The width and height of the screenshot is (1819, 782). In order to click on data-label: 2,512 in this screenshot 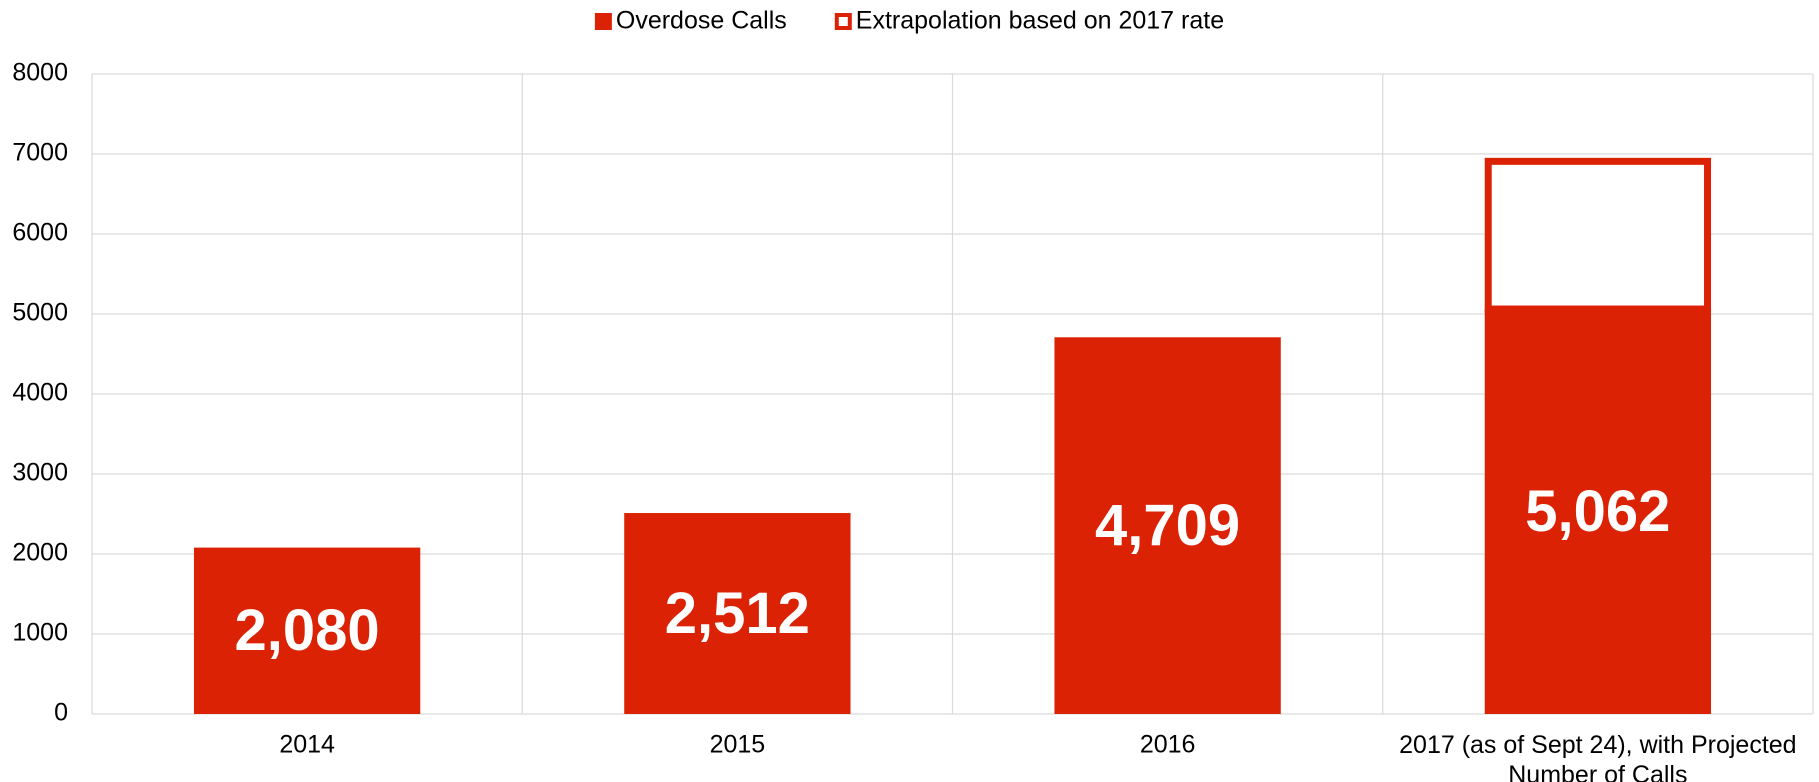, I will do `click(737, 613)`.